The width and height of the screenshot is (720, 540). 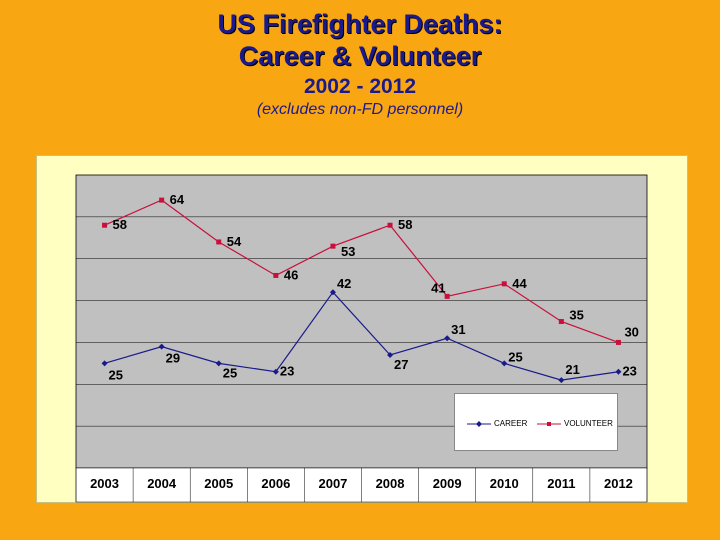 What do you see at coordinates (561, 483) in the screenshot?
I see `x-tick-label: 2011` at bounding box center [561, 483].